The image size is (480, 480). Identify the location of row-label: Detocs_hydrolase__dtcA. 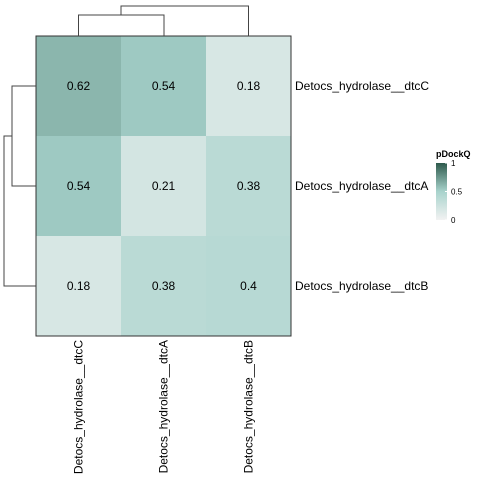
(361, 186).